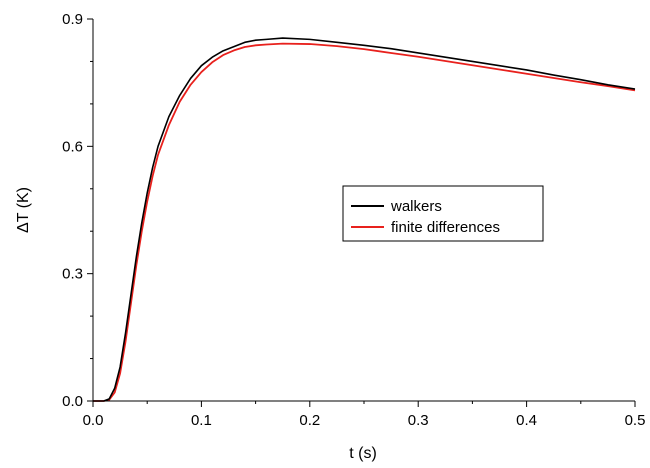  Describe the element at coordinates (72, 146) in the screenshot. I see `y-tick-label: 0.6` at that location.